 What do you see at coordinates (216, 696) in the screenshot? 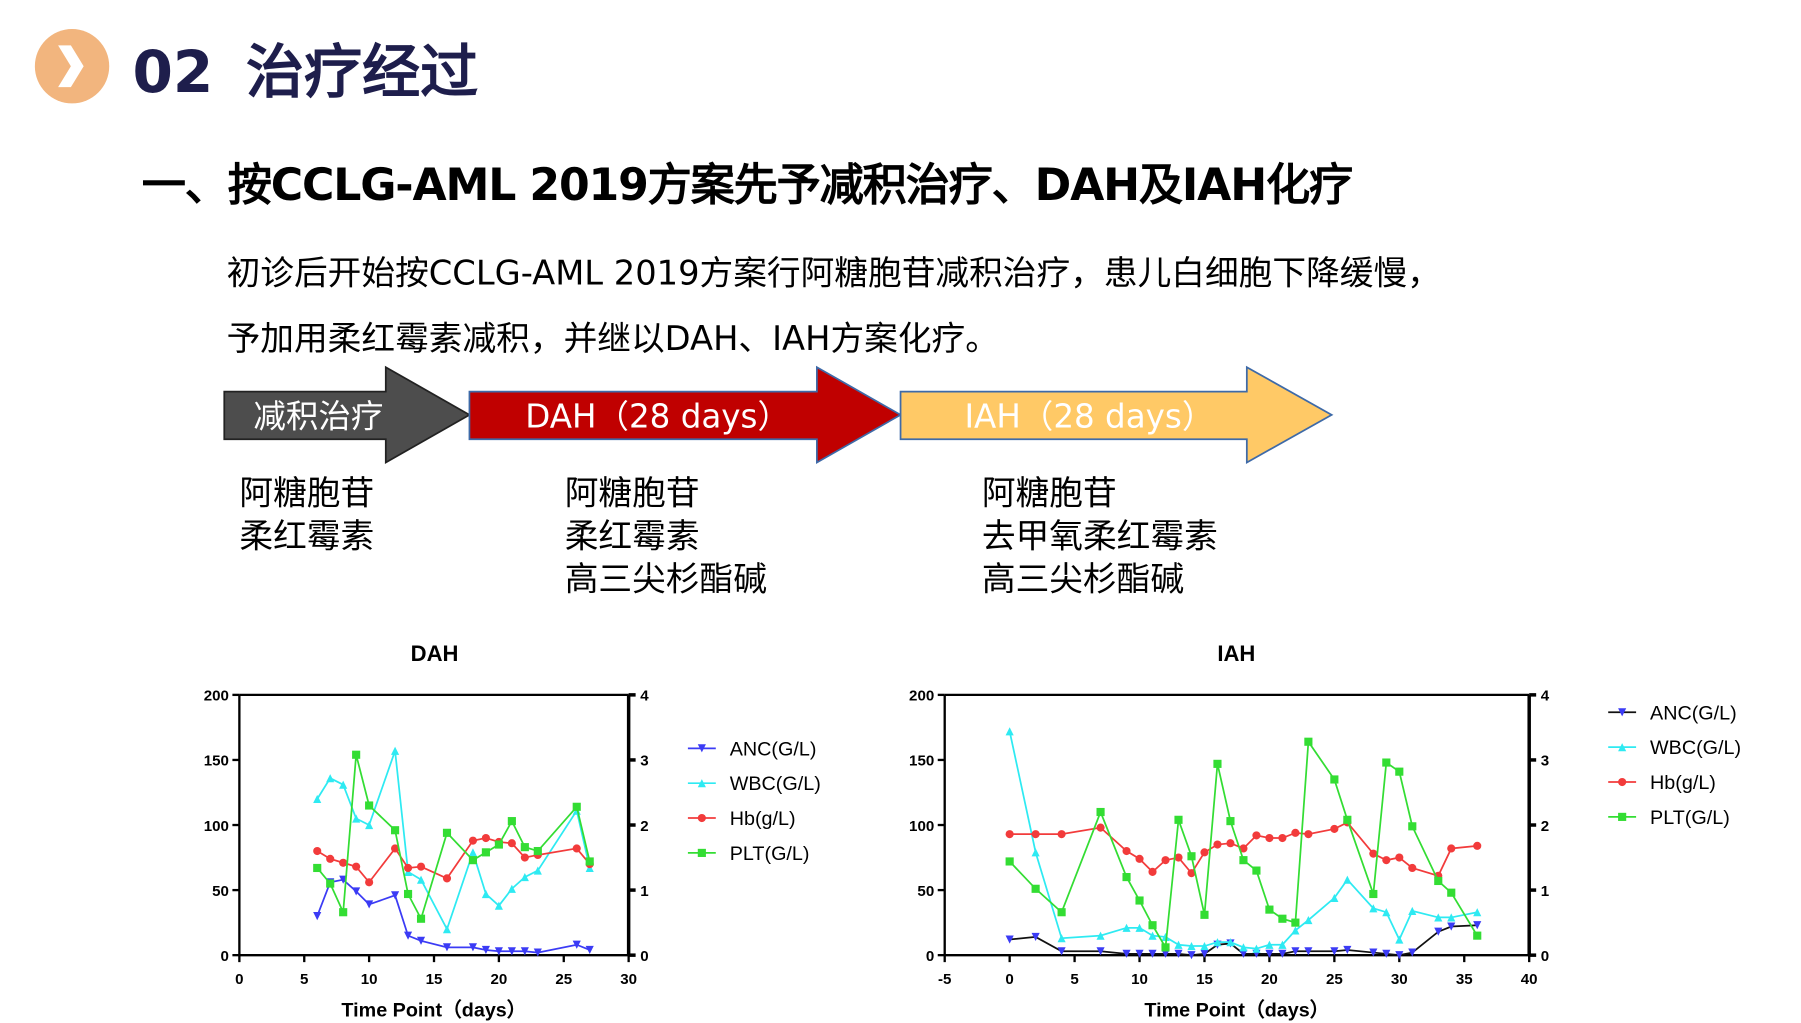
I see `y-left-tick-label: 200` at bounding box center [216, 696].